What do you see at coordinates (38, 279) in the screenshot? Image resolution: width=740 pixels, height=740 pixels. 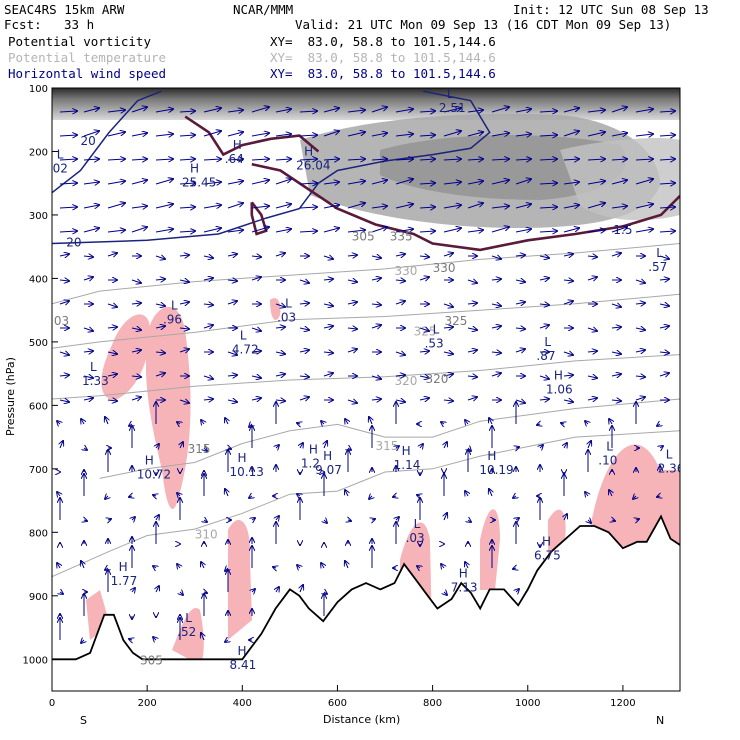 I see `y-tick-label: 400` at bounding box center [38, 279].